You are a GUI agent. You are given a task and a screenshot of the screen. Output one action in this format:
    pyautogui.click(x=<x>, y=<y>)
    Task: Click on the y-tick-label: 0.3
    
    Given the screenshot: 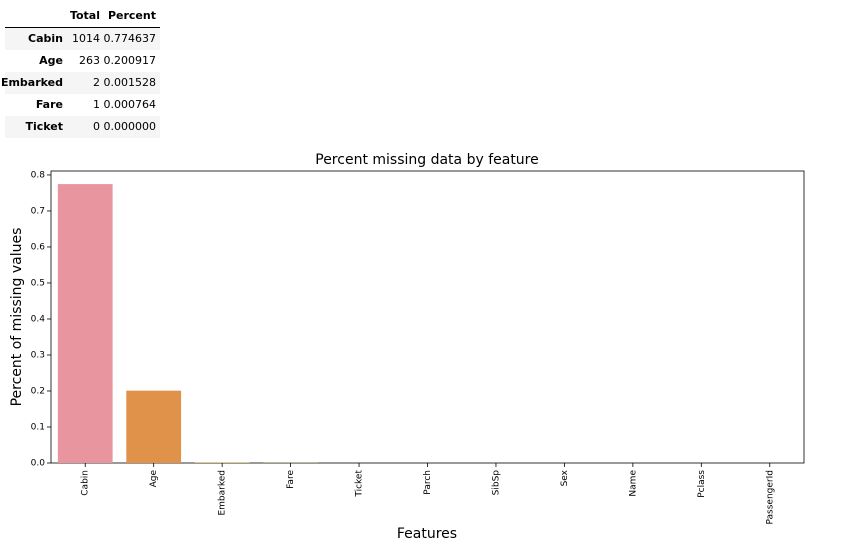 What is the action you would take?
    pyautogui.click(x=38, y=355)
    